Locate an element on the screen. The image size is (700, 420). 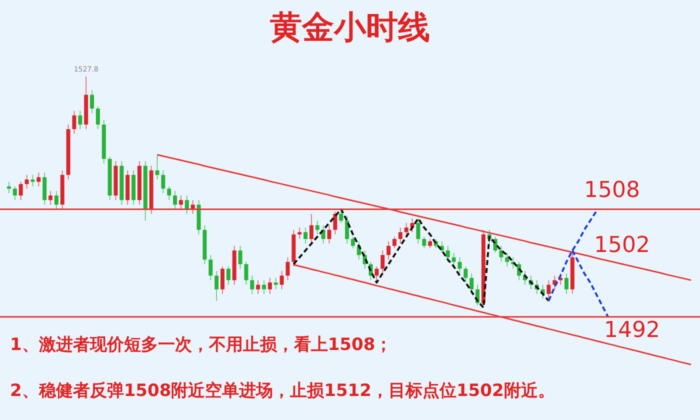
annotation: 1502 is located at coordinates (622, 245).